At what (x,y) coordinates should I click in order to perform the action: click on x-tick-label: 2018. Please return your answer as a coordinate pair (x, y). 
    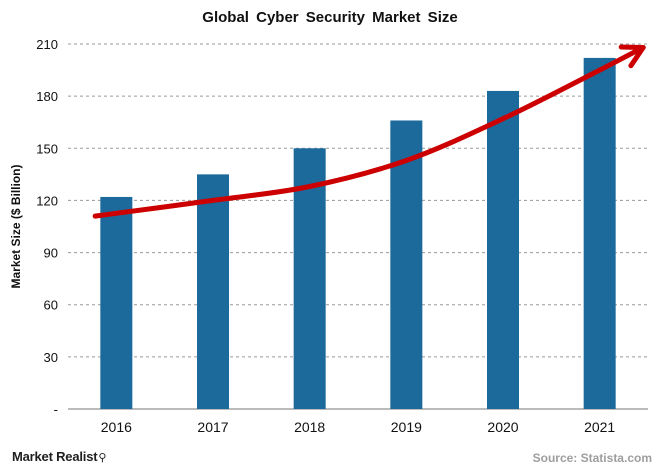
    Looking at the image, I should click on (309, 427).